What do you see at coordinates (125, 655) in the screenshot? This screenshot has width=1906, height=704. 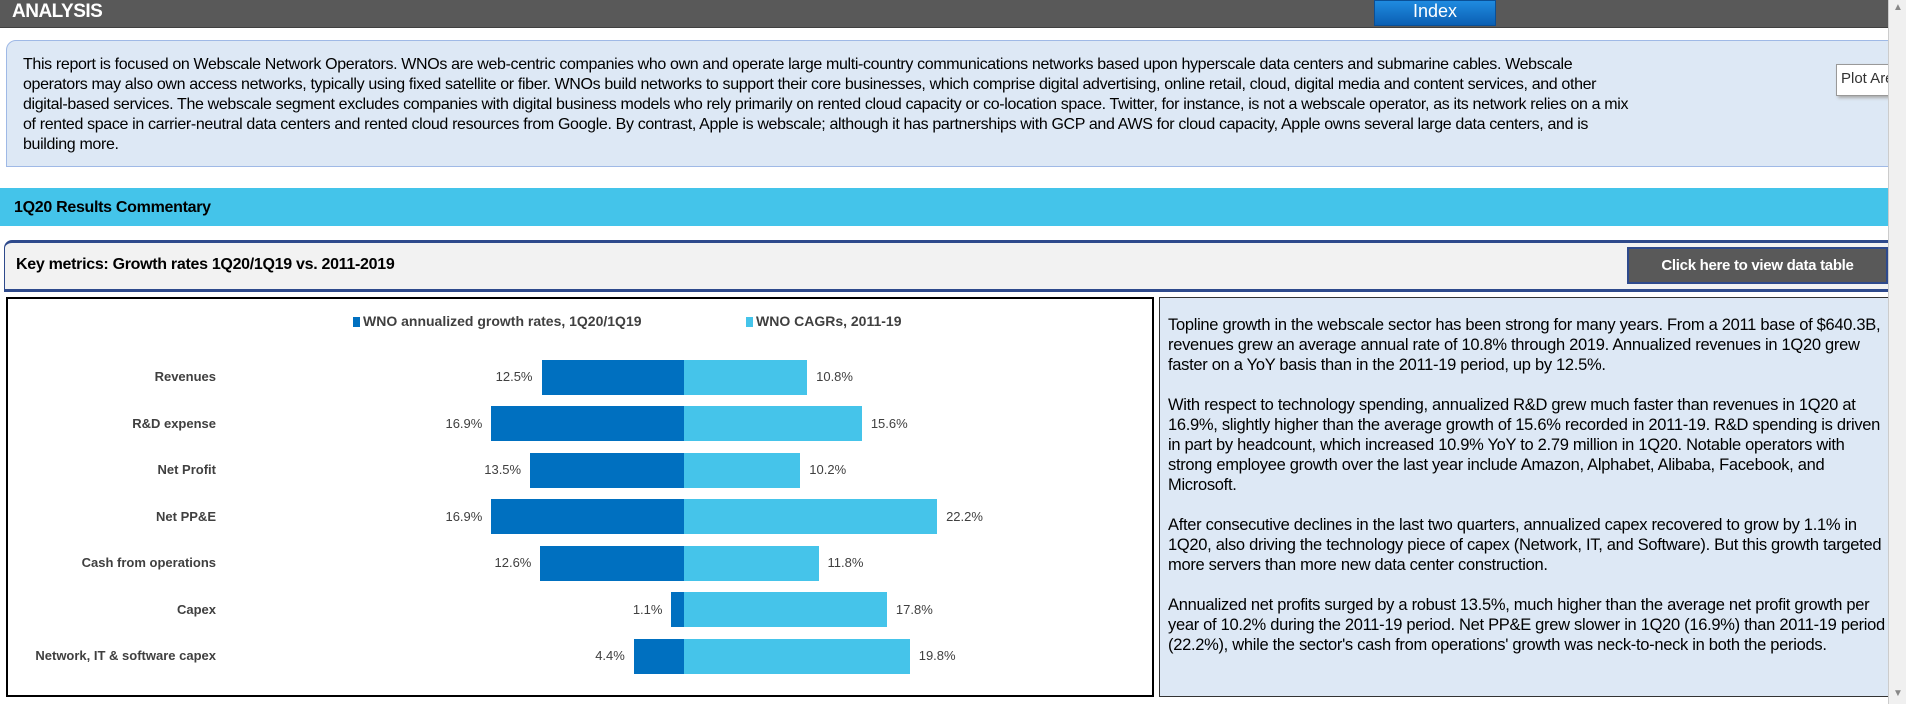 I see `category-label: Network, IT & software capex` at bounding box center [125, 655].